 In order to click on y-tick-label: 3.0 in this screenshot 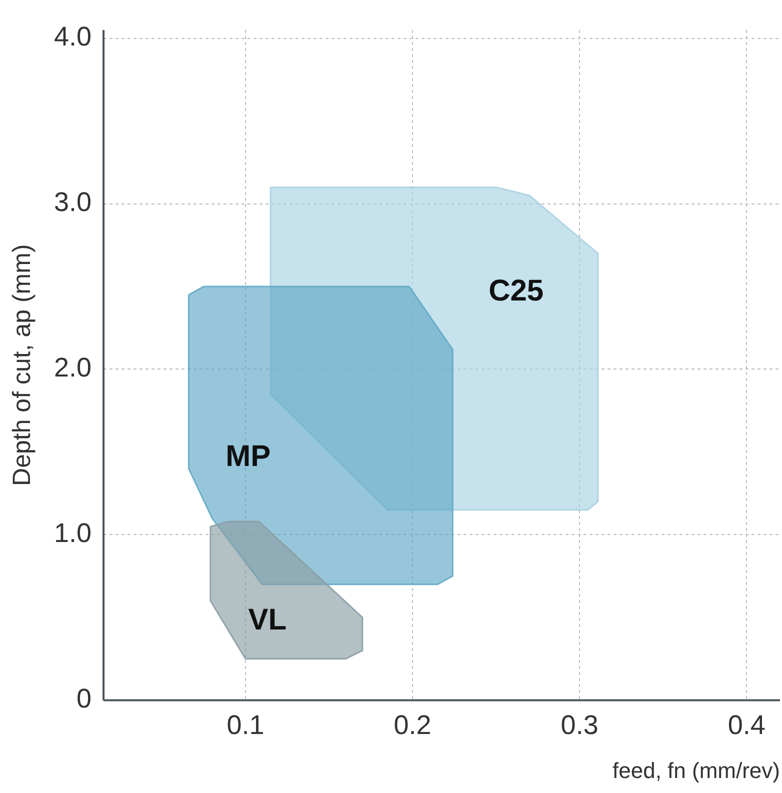, I will do `click(73, 202)`.